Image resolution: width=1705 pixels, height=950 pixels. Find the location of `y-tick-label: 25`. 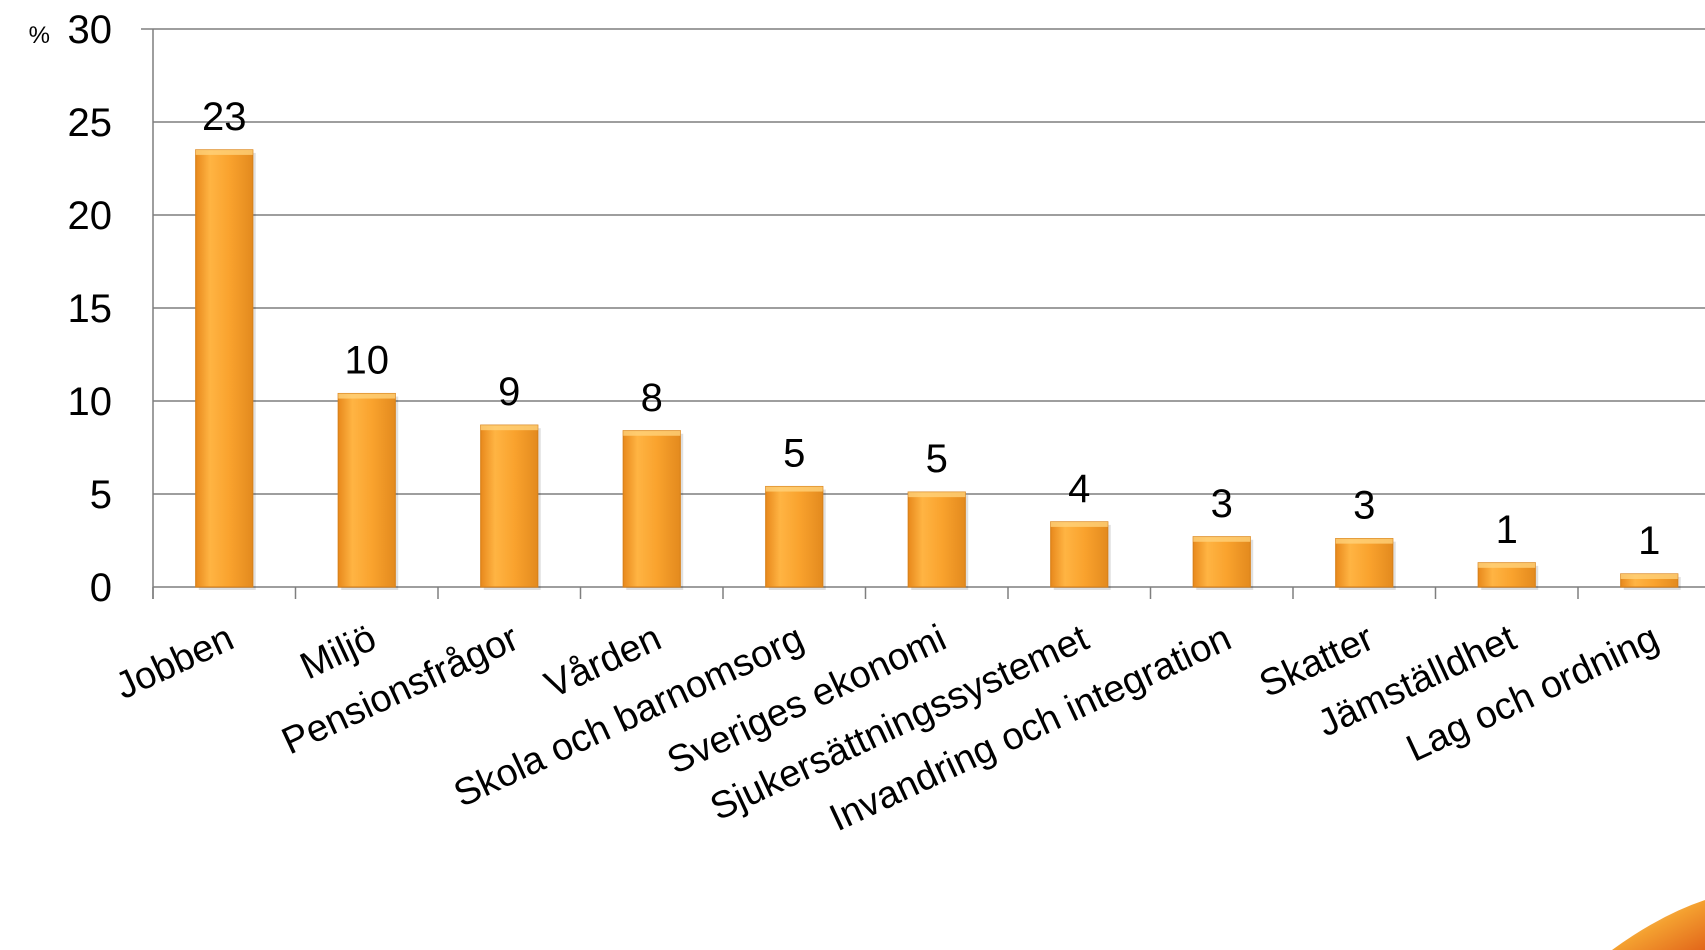

y-tick-label: 25 is located at coordinates (90, 123).